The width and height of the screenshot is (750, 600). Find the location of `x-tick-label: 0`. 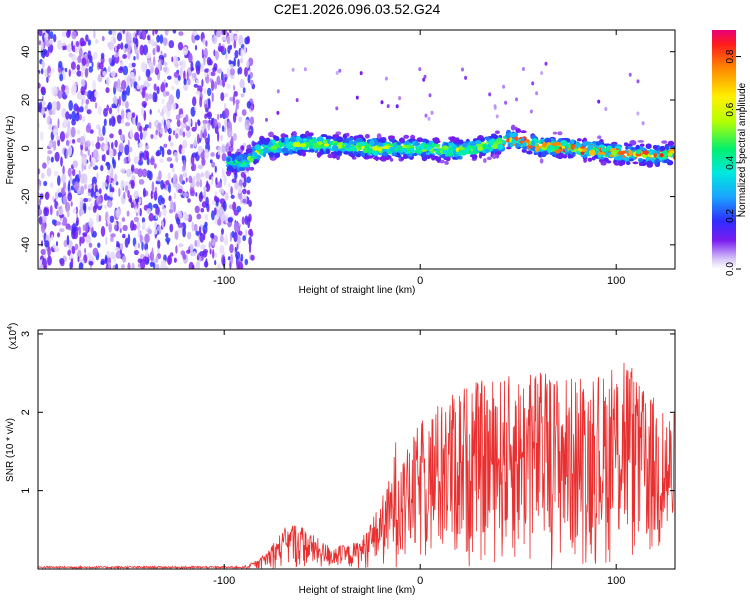

x-tick-label: 0 is located at coordinates (420, 581).